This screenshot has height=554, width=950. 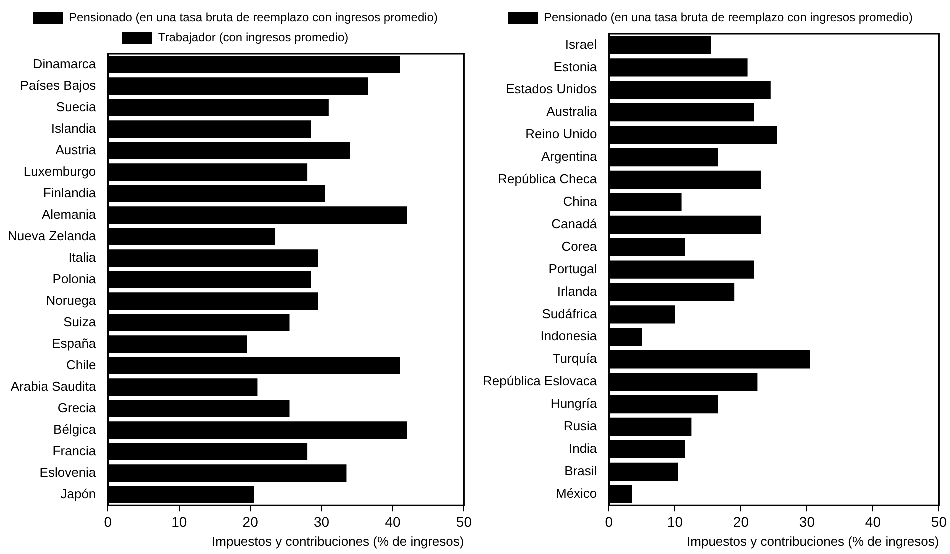 What do you see at coordinates (76, 106) in the screenshot?
I see `y-tick-label: Suecia` at bounding box center [76, 106].